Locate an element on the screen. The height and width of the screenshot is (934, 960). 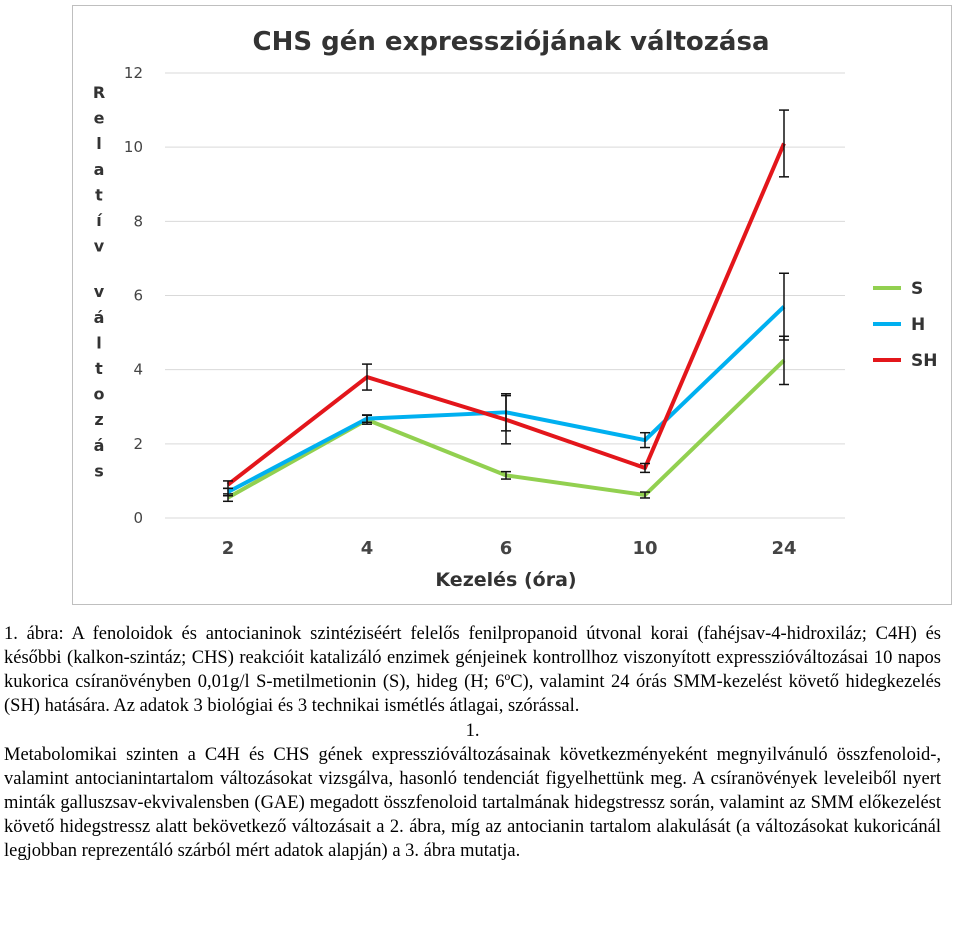
legend-item: S is located at coordinates (898, 289).